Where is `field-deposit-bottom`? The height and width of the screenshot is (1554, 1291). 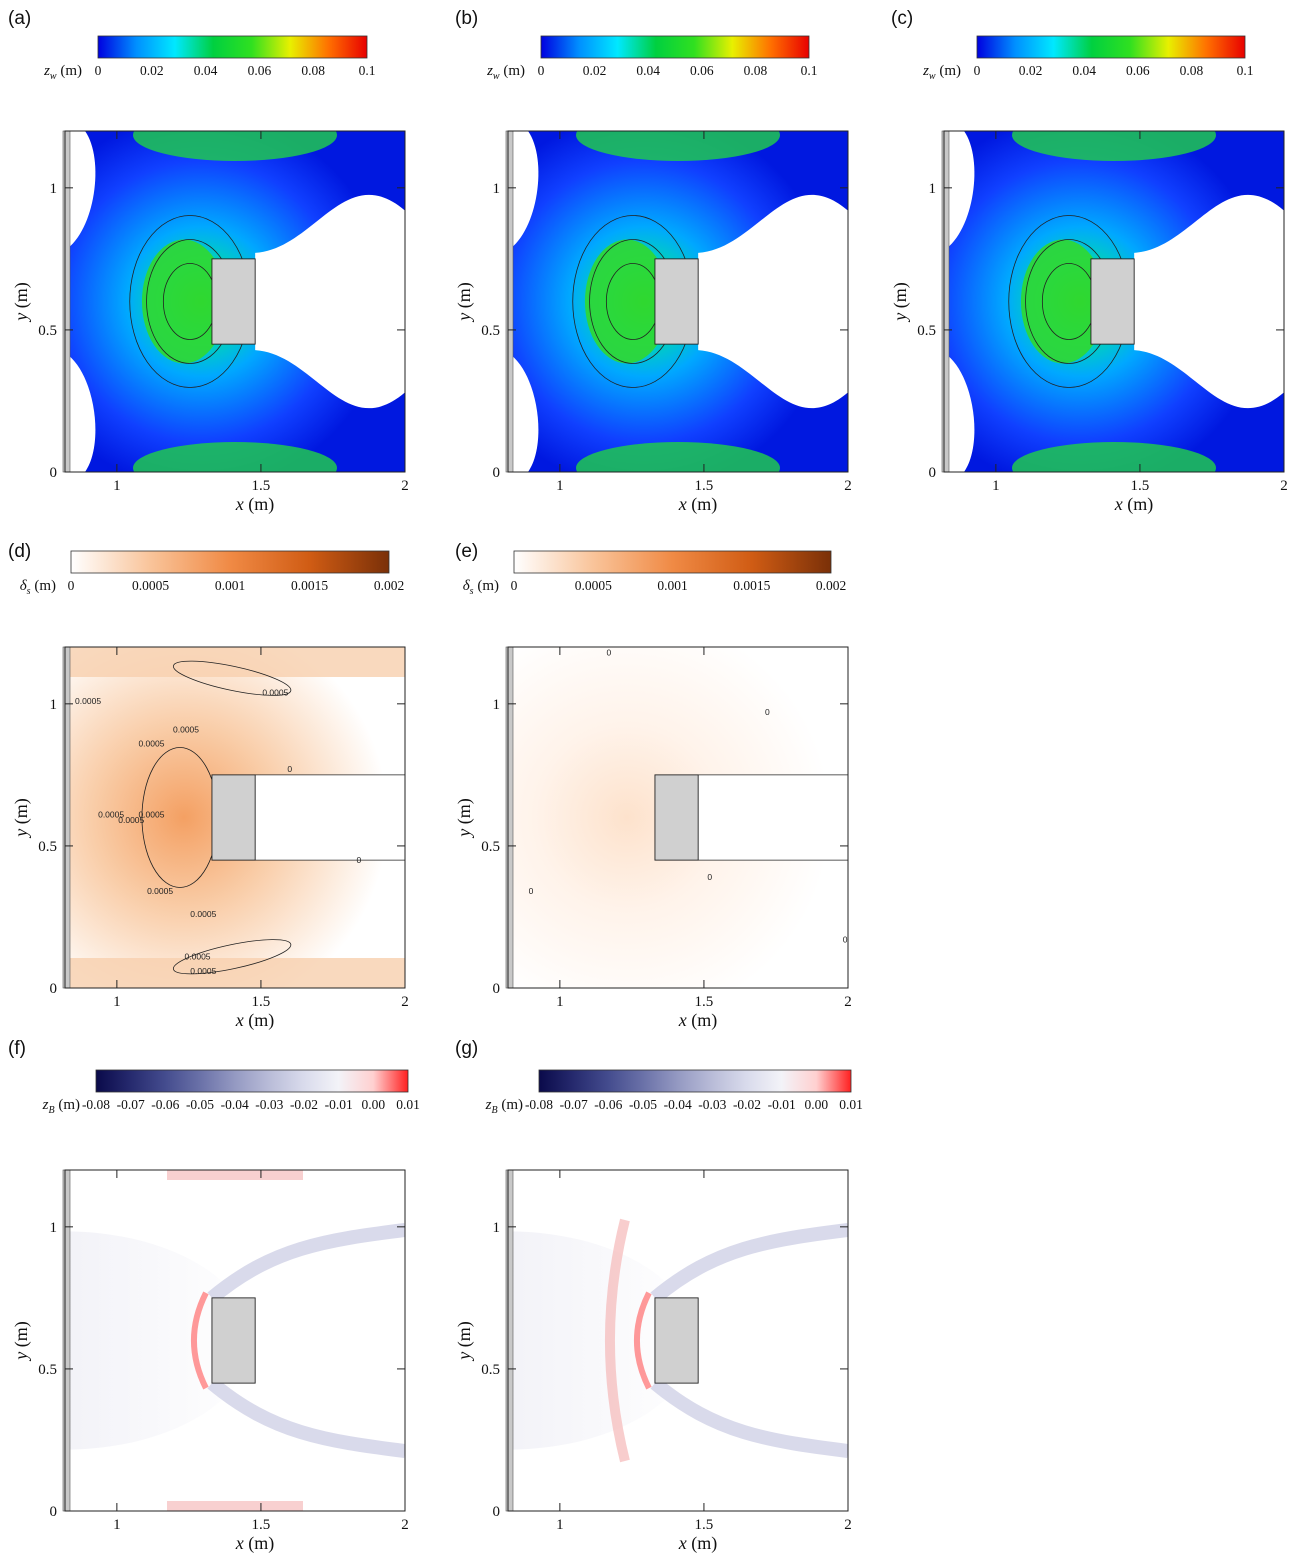 field-deposit-bottom is located at coordinates (235, 973).